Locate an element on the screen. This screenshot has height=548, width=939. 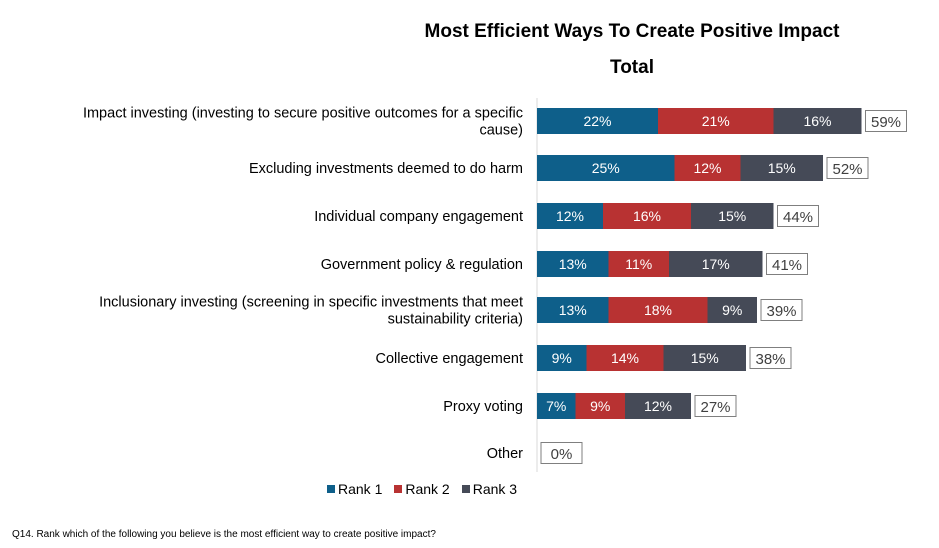
total-label: 38% is located at coordinates (770, 359).